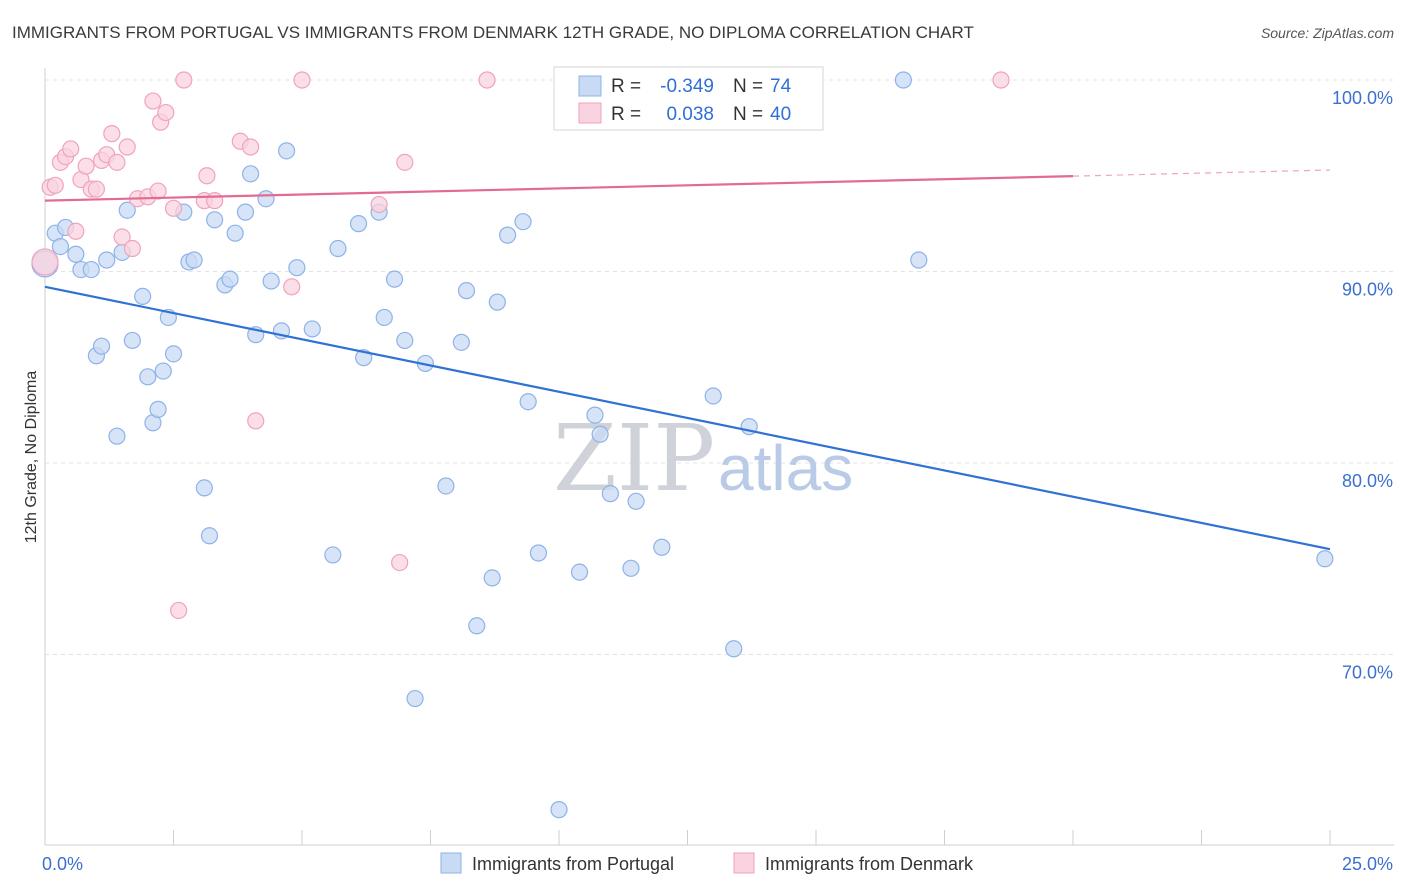 Image resolution: width=1406 pixels, height=892 pixels. What do you see at coordinates (853, 863) in the screenshot?
I see `legend-item-denmark: Immigrants from Denmark` at bounding box center [853, 863].